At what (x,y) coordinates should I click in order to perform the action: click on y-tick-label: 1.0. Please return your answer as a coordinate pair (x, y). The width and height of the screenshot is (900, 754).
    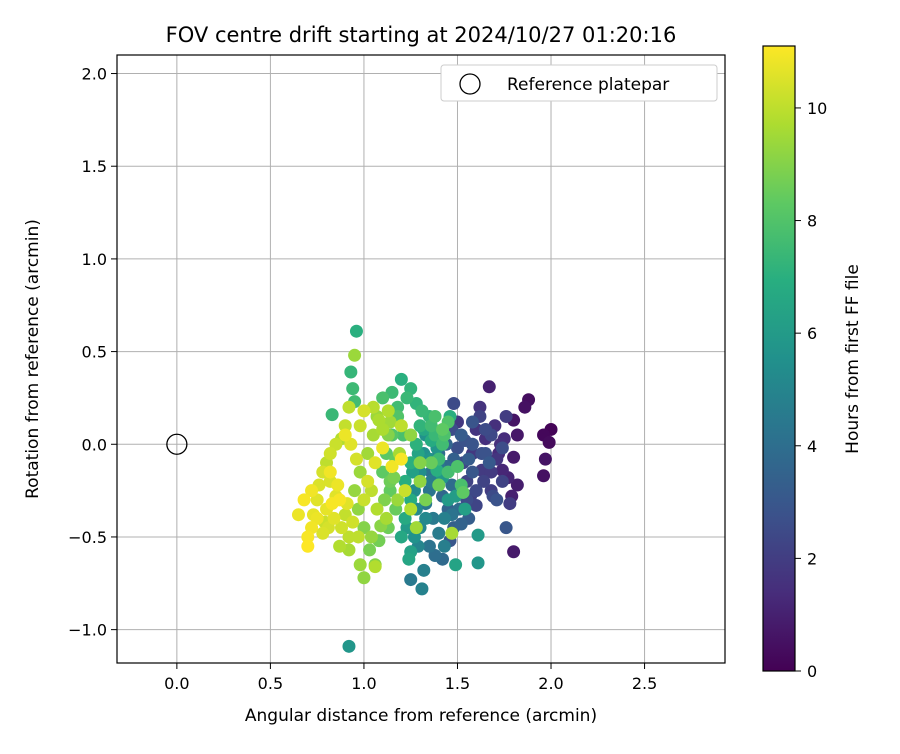
    Looking at the image, I should click on (94, 259).